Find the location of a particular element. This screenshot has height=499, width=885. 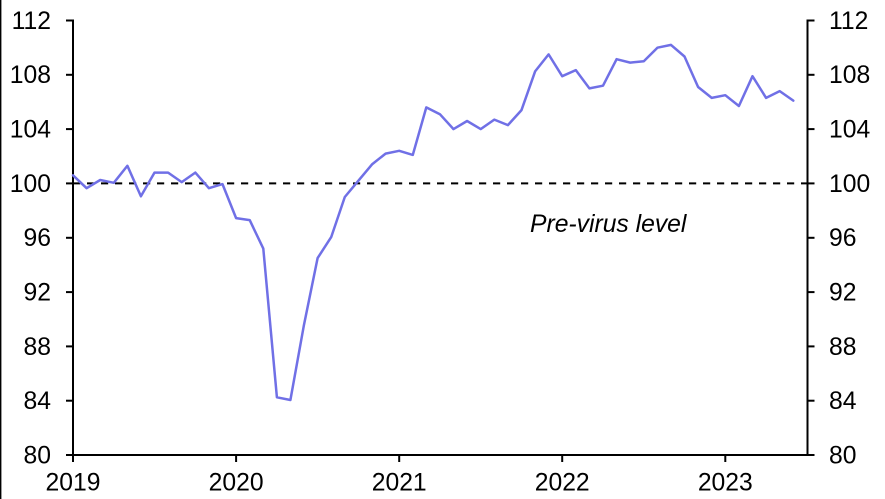

svg-text: 2021 is located at coordinates (399, 483).